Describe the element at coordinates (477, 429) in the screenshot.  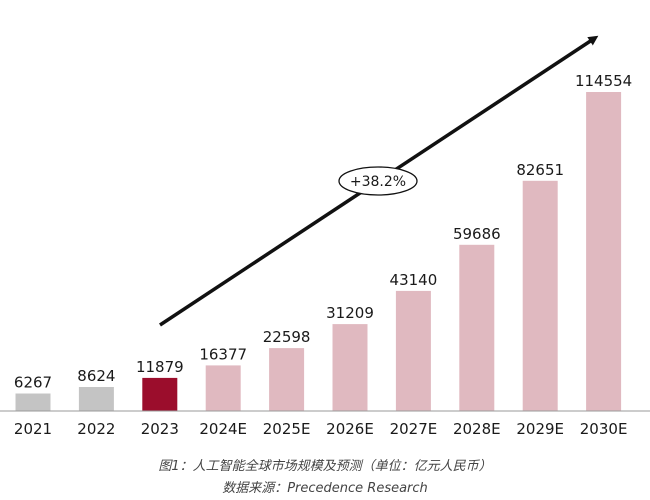
I see `x-tick-label-2028E: 2028E` at that location.